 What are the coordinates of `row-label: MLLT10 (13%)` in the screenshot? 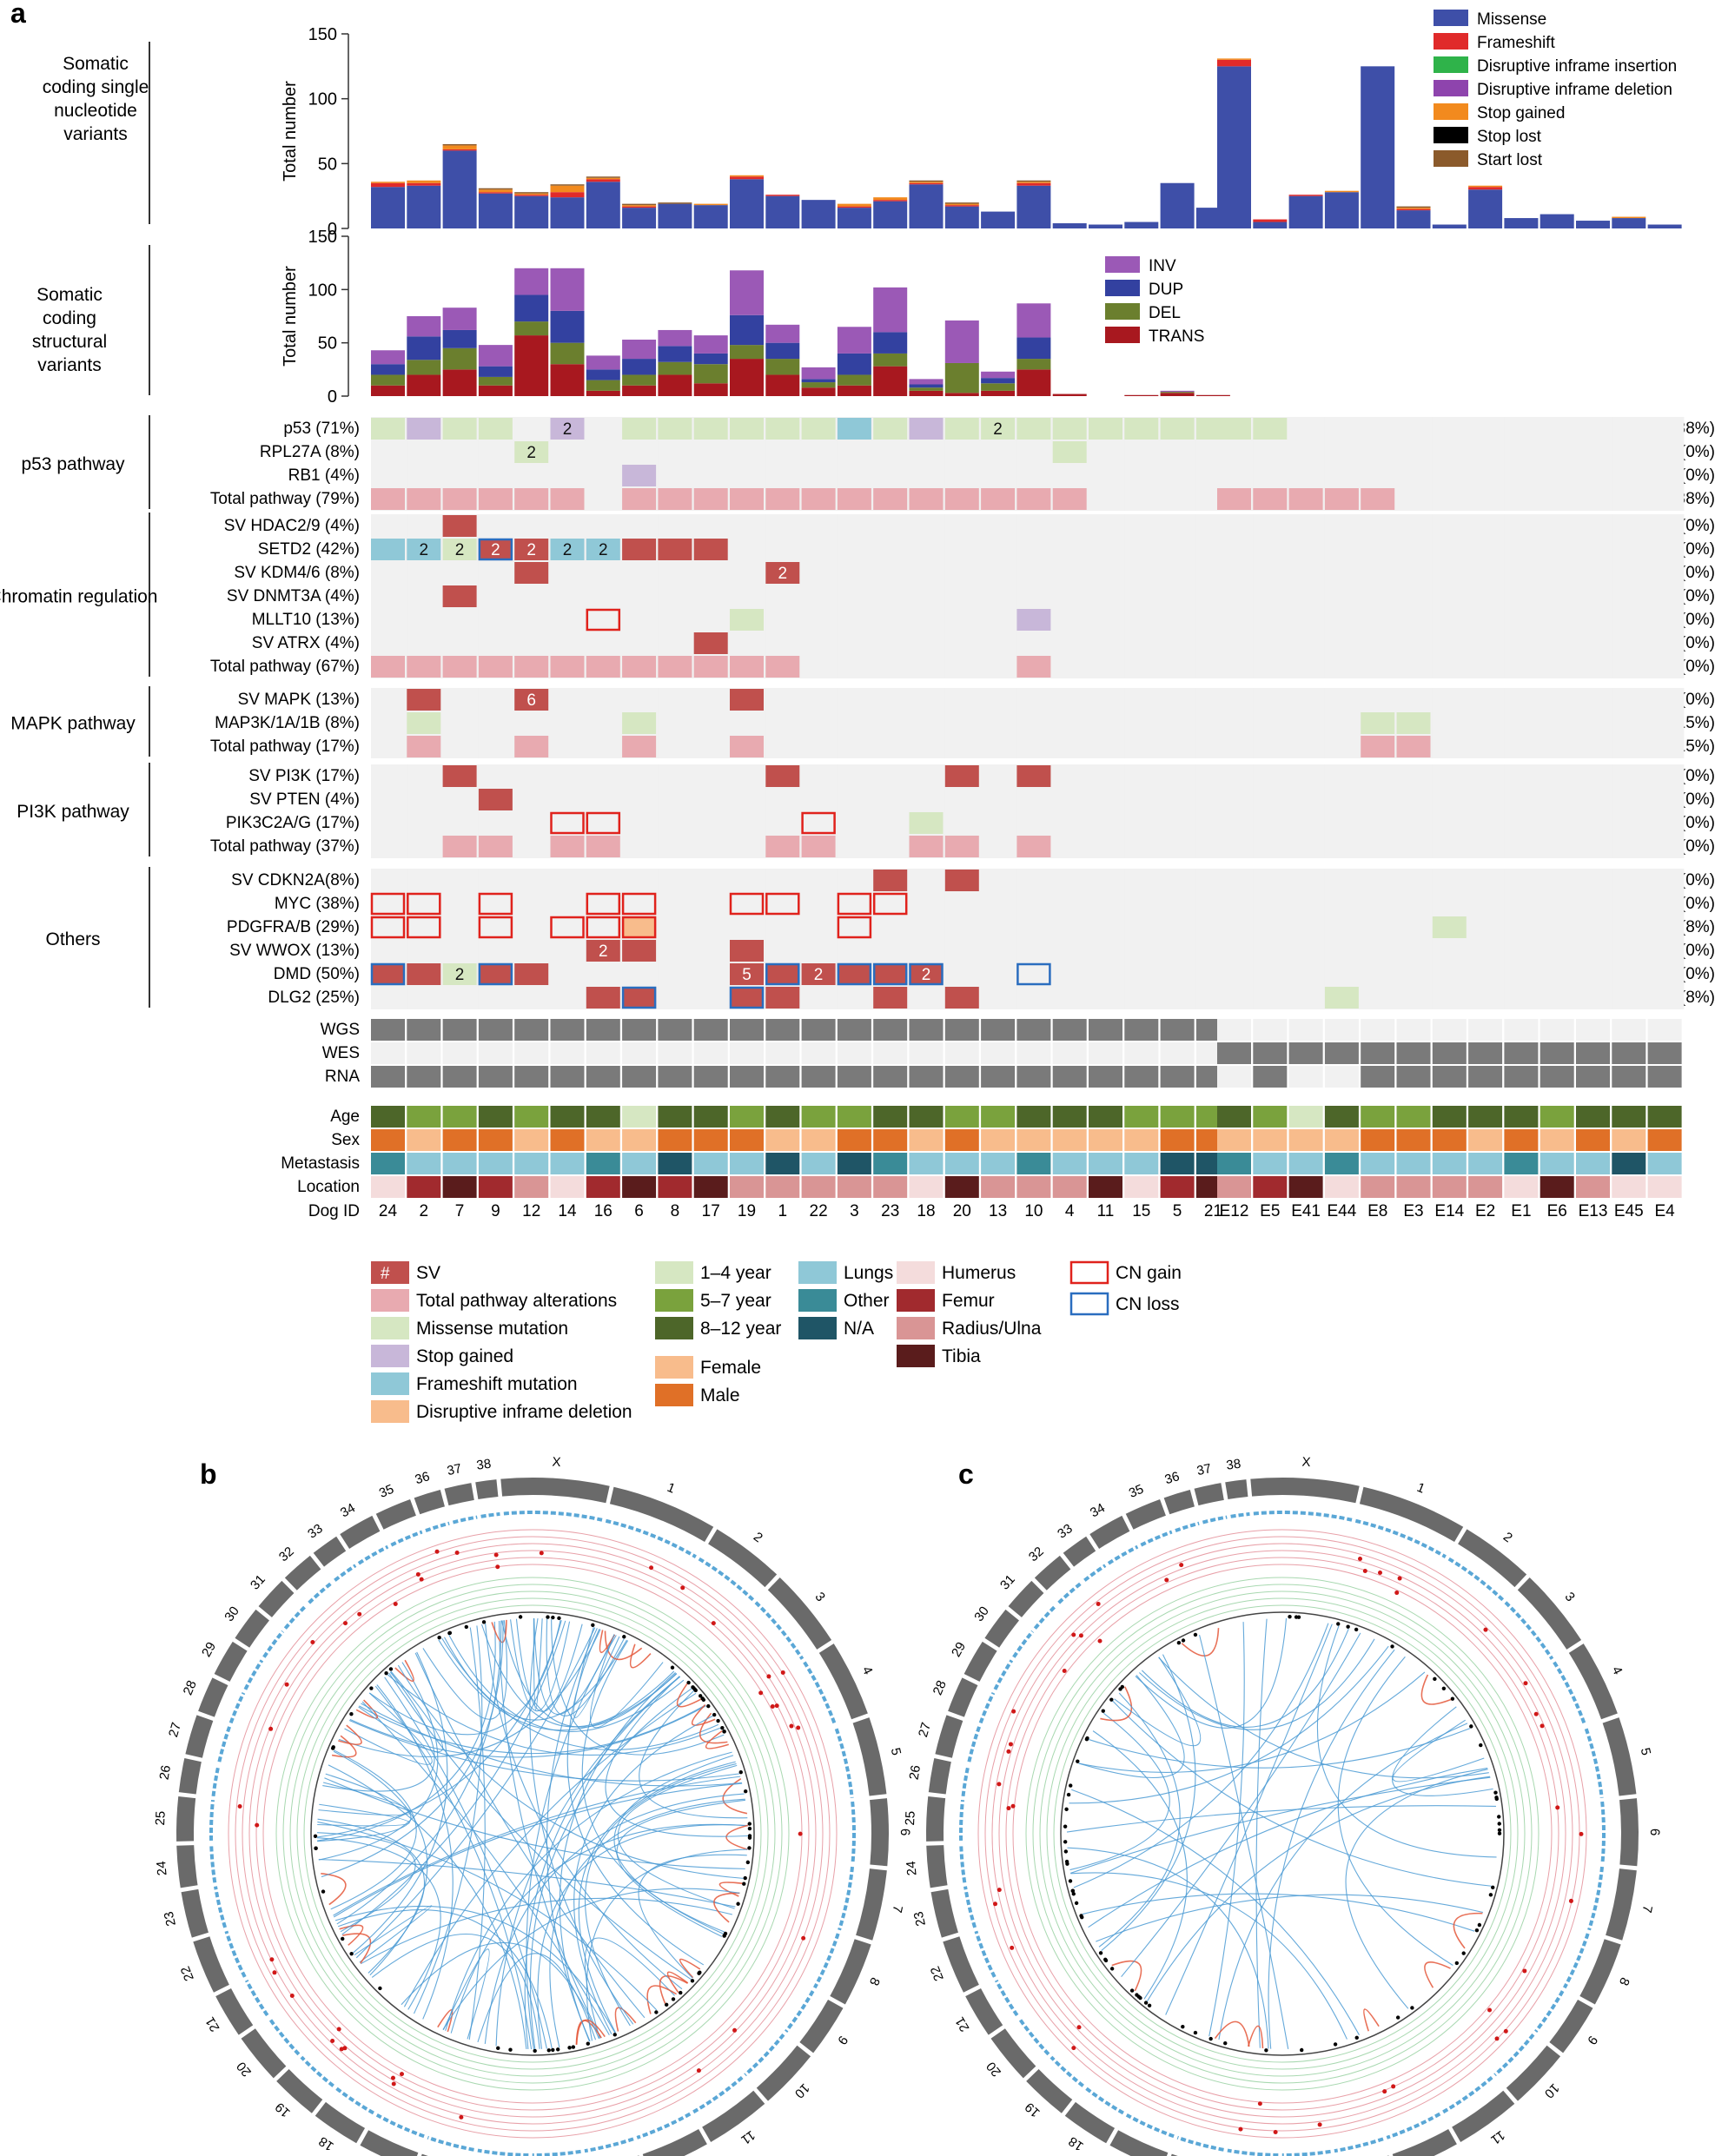 It's located at (306, 620).